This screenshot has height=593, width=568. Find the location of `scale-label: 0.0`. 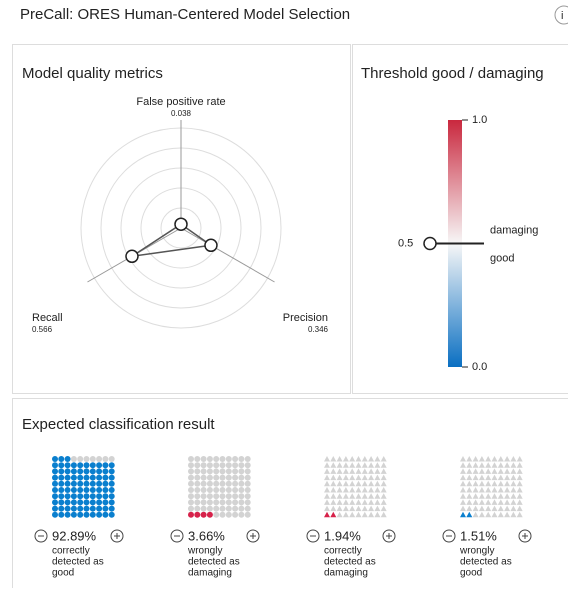

scale-label: 0.0 is located at coordinates (479, 367).